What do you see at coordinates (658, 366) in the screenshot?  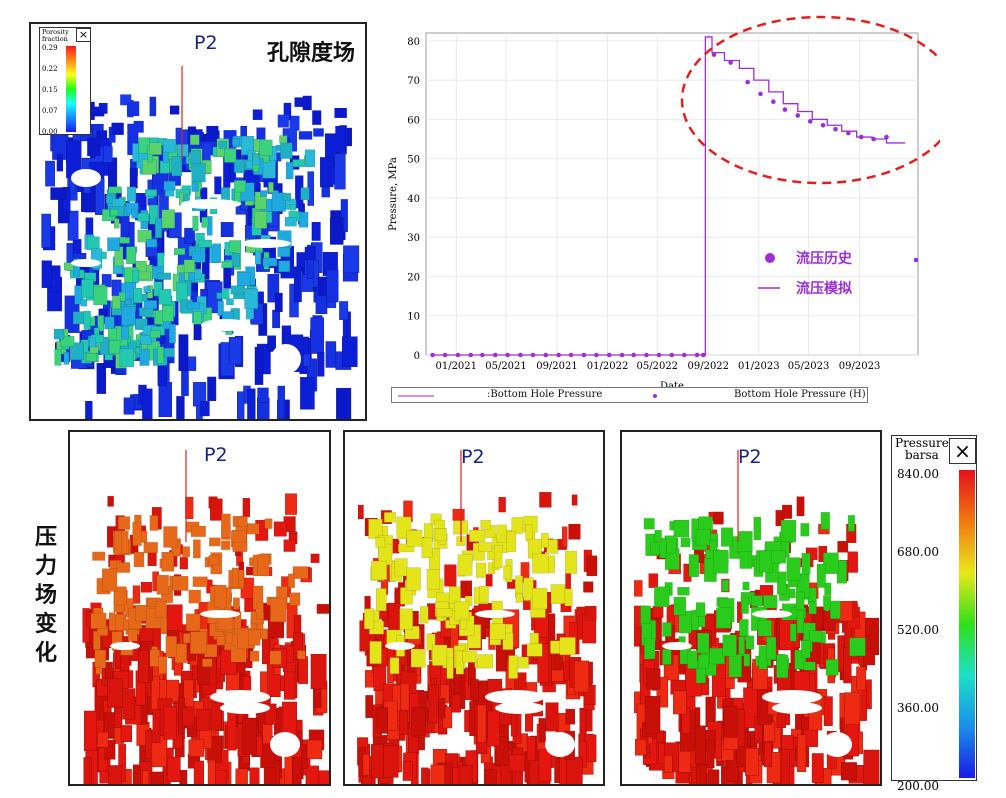 I see `x-tick-label: 05/2022` at bounding box center [658, 366].